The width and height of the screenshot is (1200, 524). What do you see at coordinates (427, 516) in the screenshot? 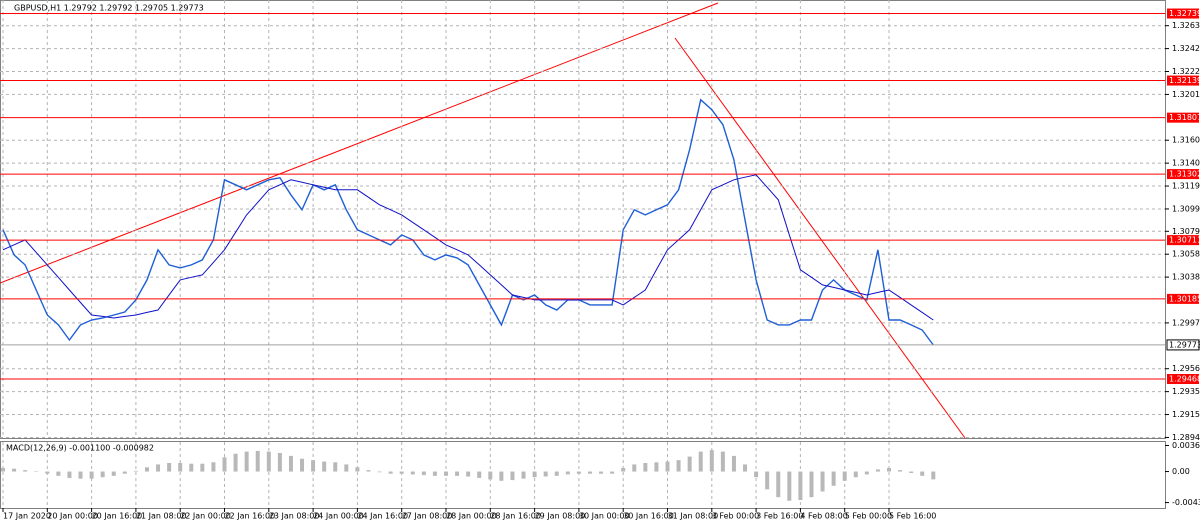
I see `x-tick-label: 27 Jan 08:00` at bounding box center [427, 516].